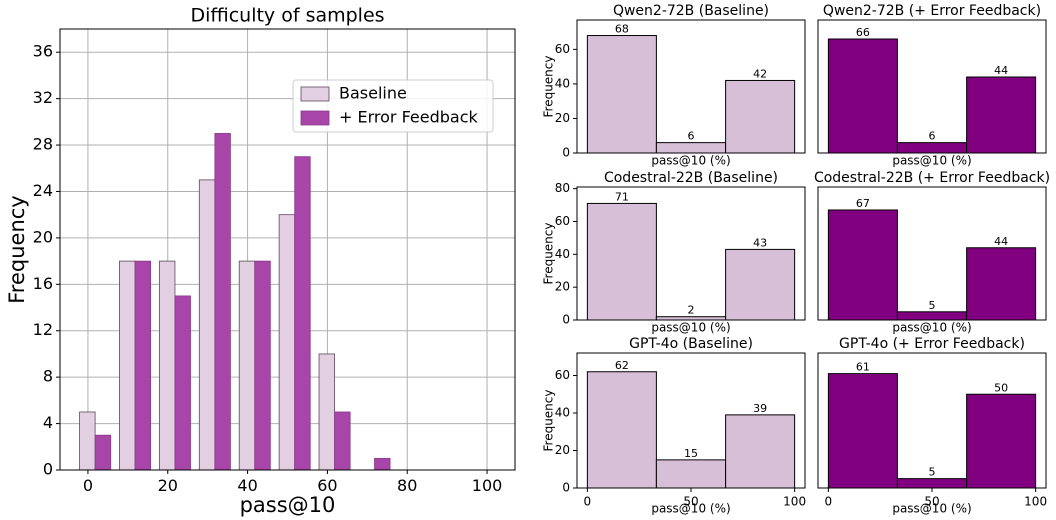 This screenshot has height=520, width=1056. What do you see at coordinates (43, 329) in the screenshot?
I see `y-tick-label: 12` at bounding box center [43, 329].